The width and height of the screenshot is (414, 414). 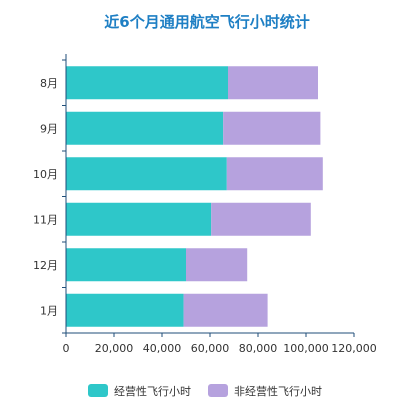 What do you see at coordinates (306, 348) in the screenshot?
I see `x-tick-label: 100,000` at bounding box center [306, 348].